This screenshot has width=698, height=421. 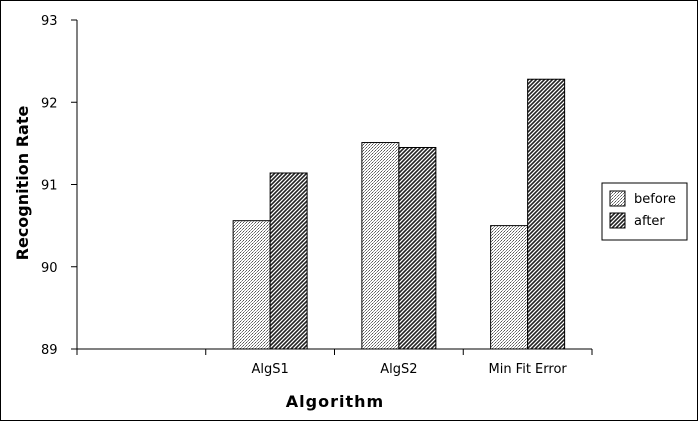 I want to click on legend-label-after: after, so click(x=649, y=221).